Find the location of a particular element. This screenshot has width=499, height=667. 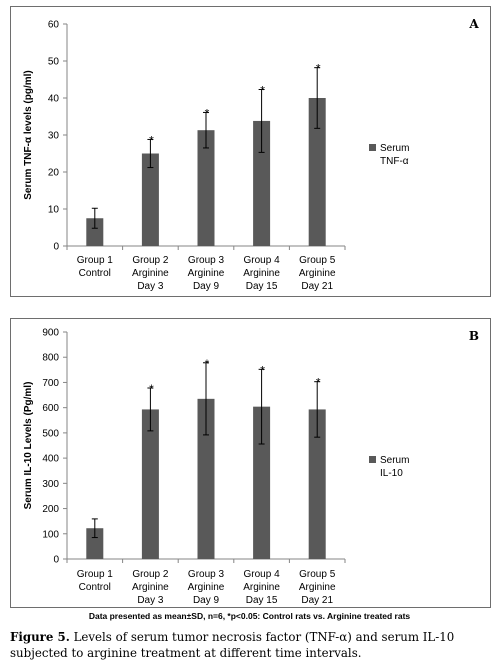

chart1-y-tick-label: 10 is located at coordinates (54, 210).